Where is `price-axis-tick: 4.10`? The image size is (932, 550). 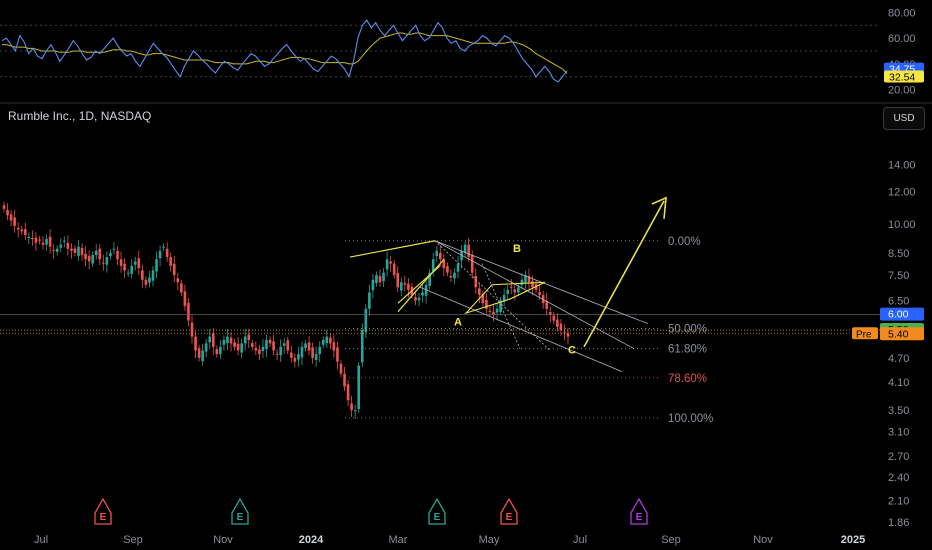
price-axis-tick: 4.10 is located at coordinates (898, 383).